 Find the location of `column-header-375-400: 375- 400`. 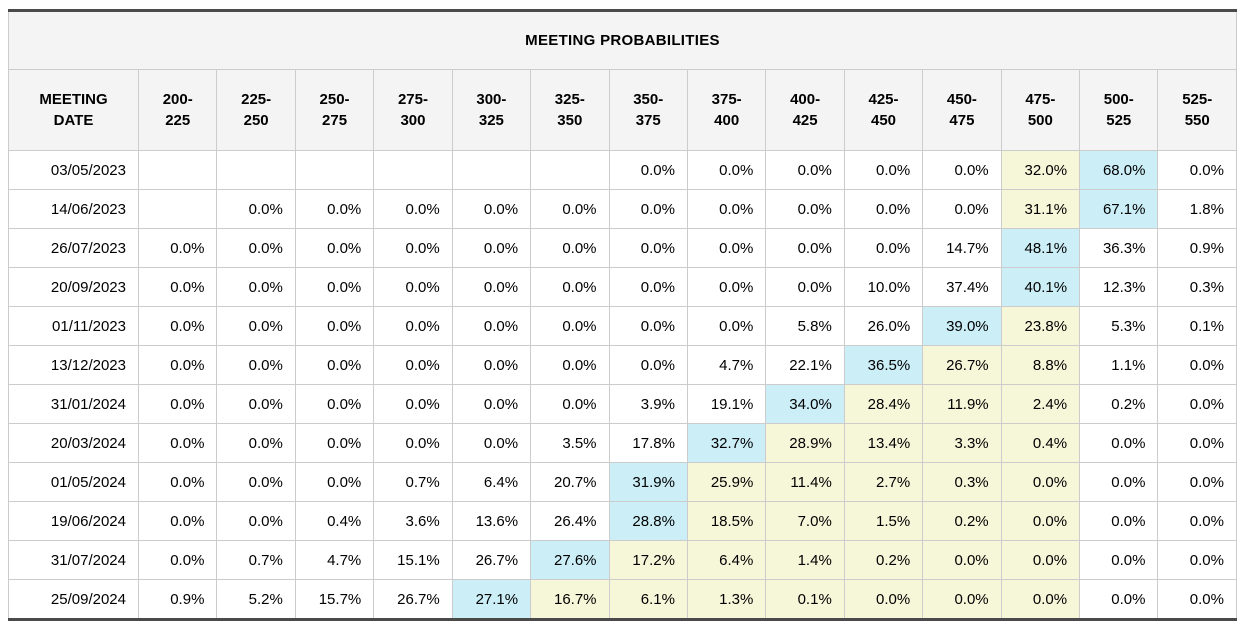

column-header-375-400: 375- 400 is located at coordinates (726, 110).